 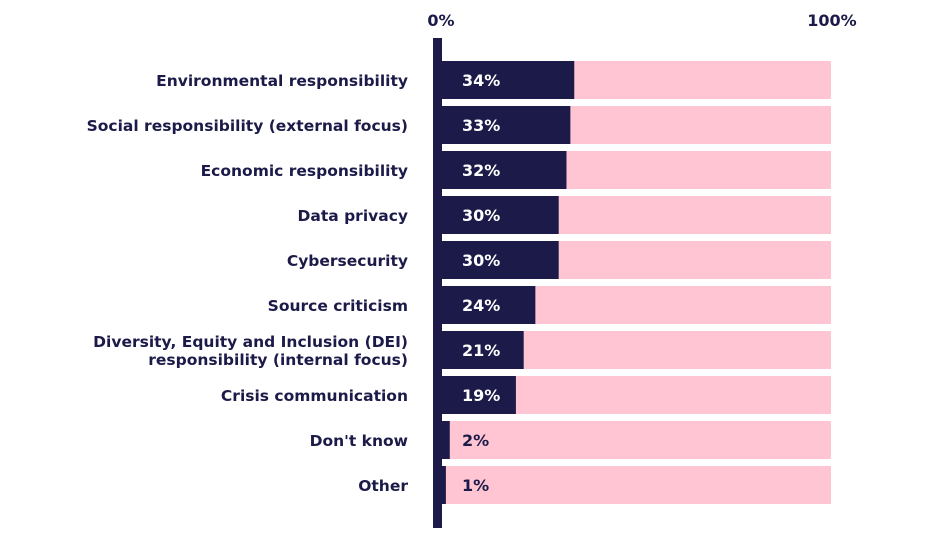 What do you see at coordinates (831, 20) in the screenshot?
I see `axis-end-label: 100%` at bounding box center [831, 20].